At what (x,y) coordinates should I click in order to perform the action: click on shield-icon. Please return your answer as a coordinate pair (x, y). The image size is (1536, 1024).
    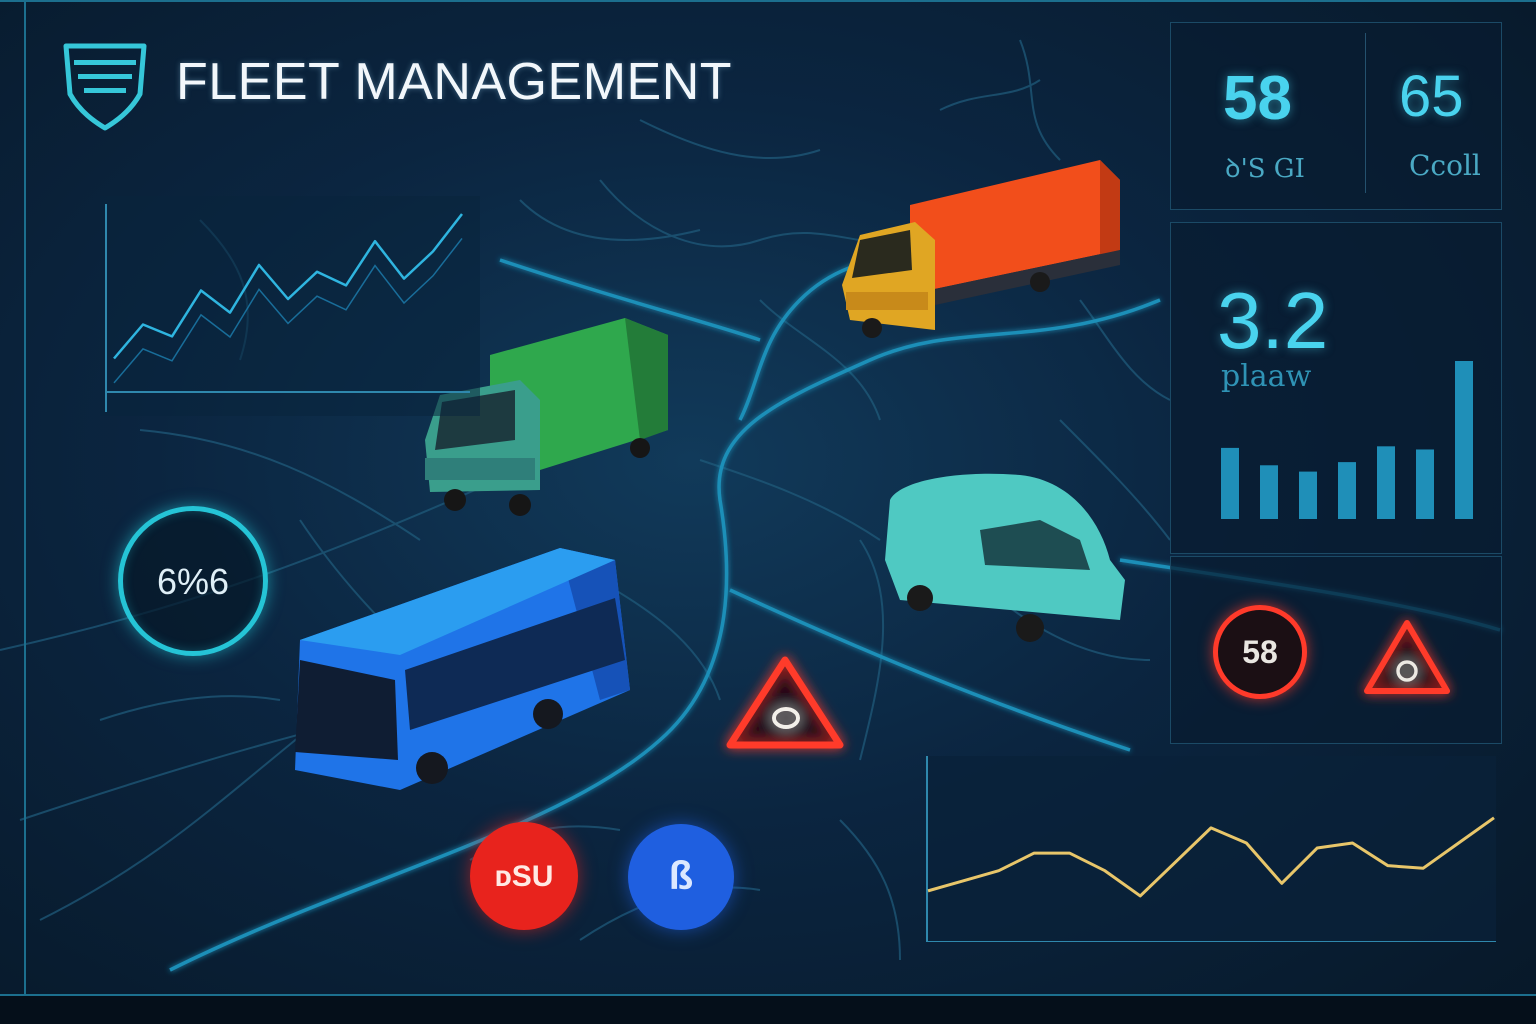
    Looking at the image, I should click on (105, 87).